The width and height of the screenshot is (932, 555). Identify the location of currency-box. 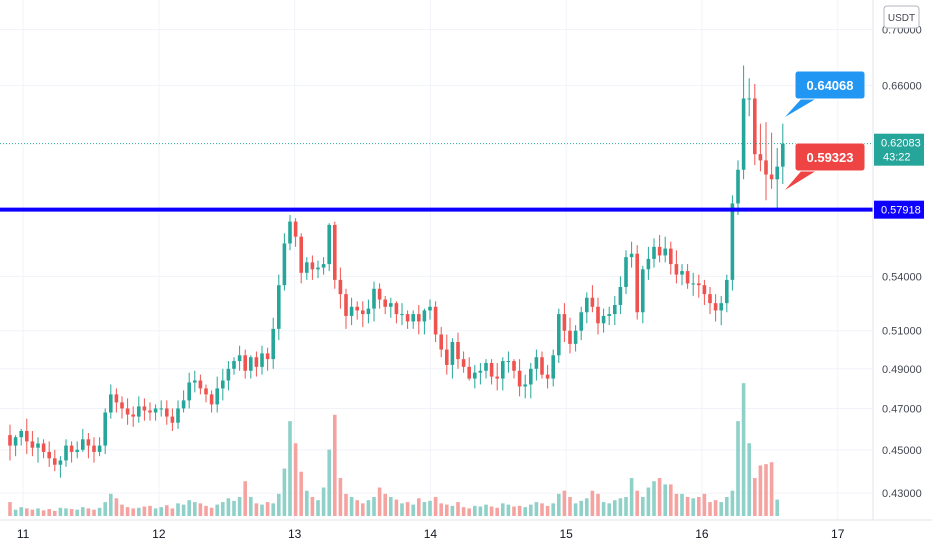
(901, 17).